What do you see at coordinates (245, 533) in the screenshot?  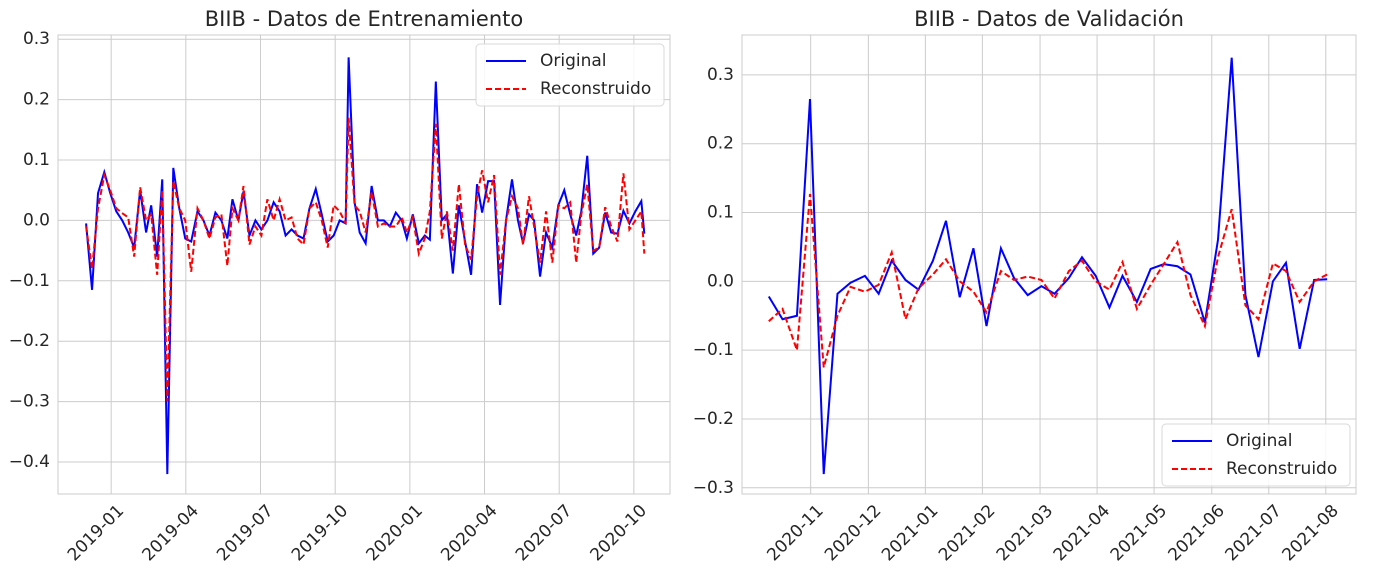 I see `x-tick-label: 2019-07` at bounding box center [245, 533].